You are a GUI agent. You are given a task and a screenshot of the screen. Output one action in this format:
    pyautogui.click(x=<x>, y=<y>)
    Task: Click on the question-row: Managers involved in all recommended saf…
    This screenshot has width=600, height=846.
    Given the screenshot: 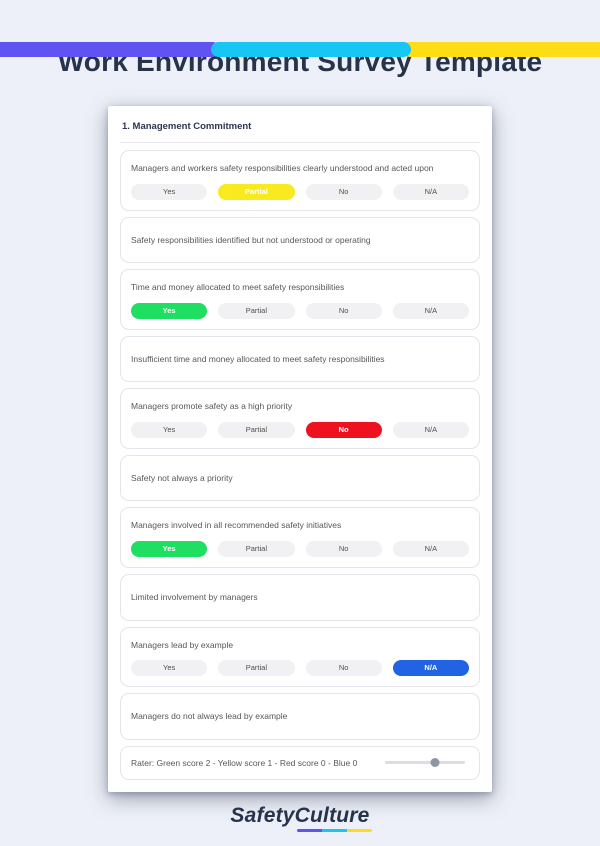 What is the action you would take?
    pyautogui.click(x=300, y=537)
    